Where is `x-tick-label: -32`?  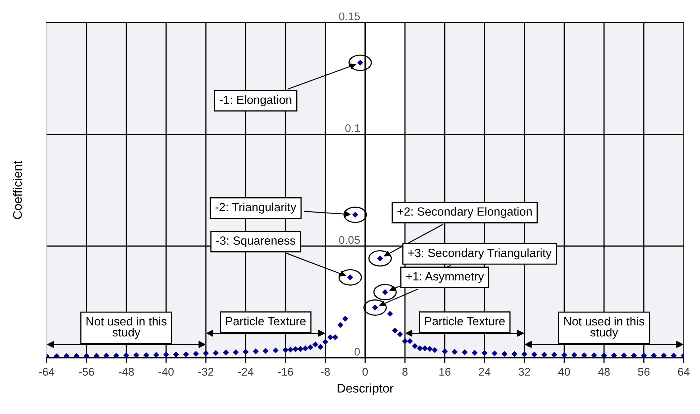
x-tick-label: -32 is located at coordinates (206, 372).